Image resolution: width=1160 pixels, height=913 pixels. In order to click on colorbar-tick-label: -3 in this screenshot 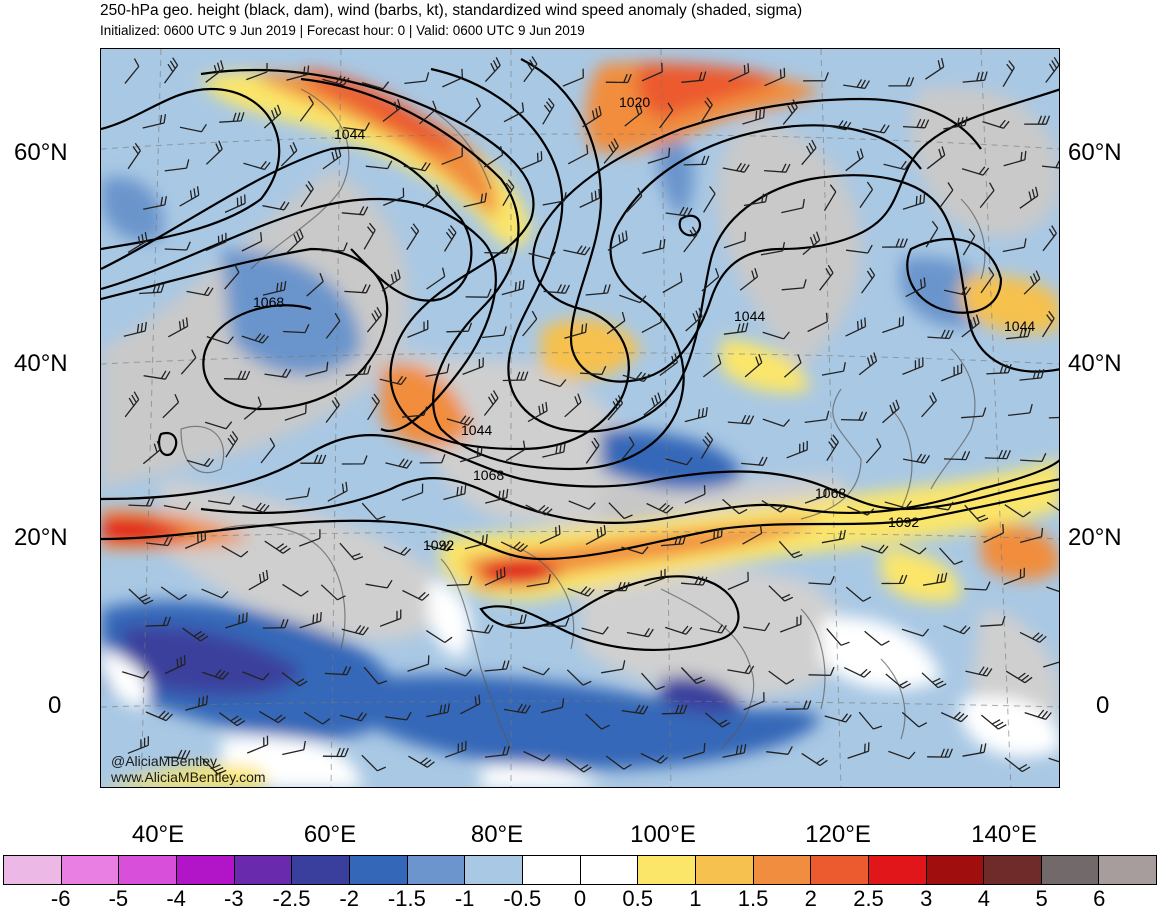, I will do `click(234, 898)`.